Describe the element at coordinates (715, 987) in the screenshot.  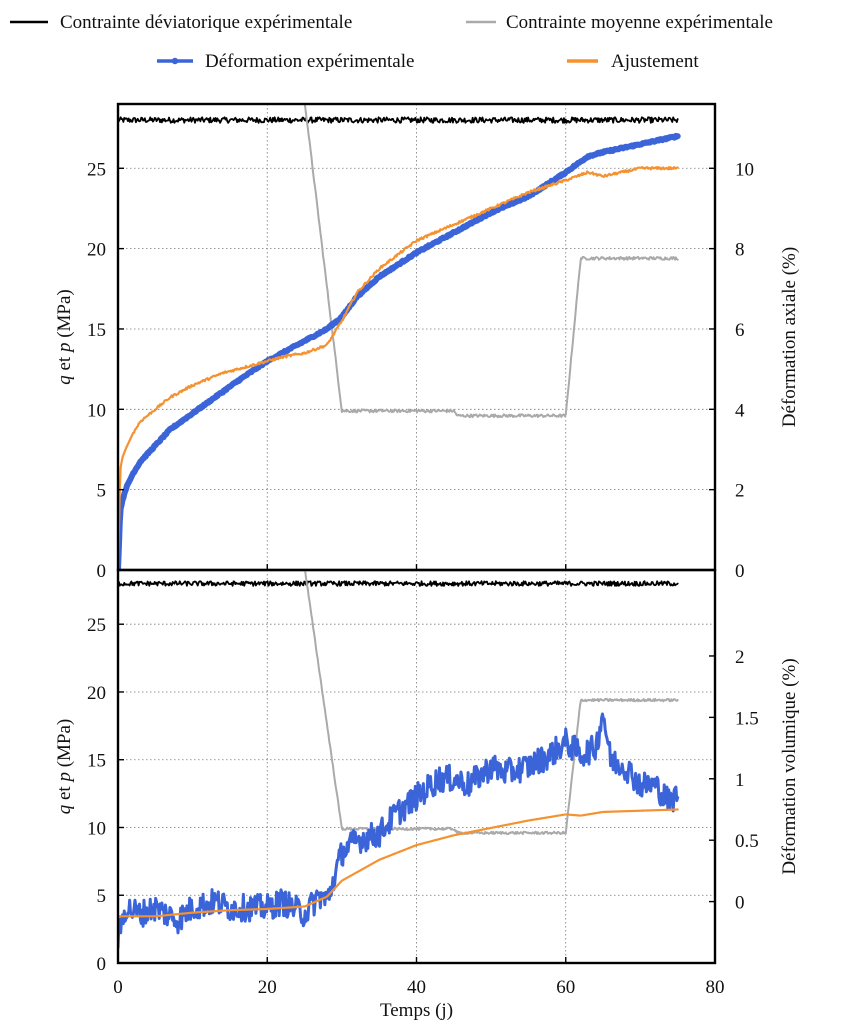
I see `x-tick-label: 80` at that location.